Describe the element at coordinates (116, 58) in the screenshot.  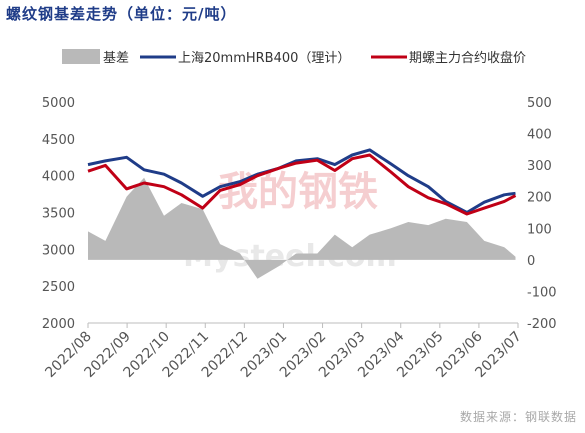
I see `legend-label-basis: 基差` at that location.